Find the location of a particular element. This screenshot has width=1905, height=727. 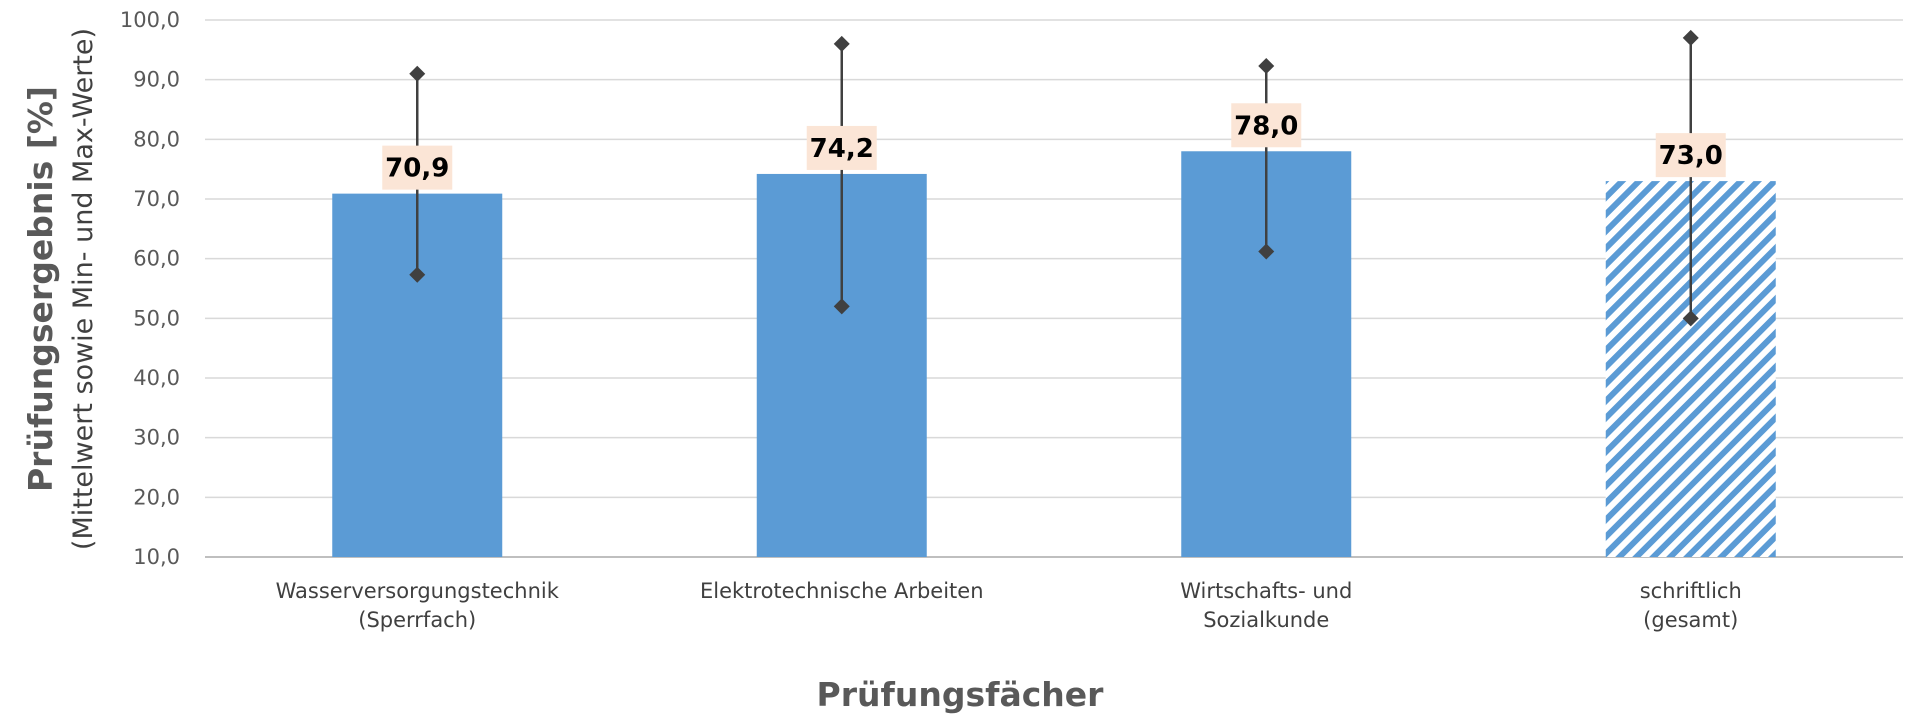

y-tick-label: 80,0 is located at coordinates (156, 139).